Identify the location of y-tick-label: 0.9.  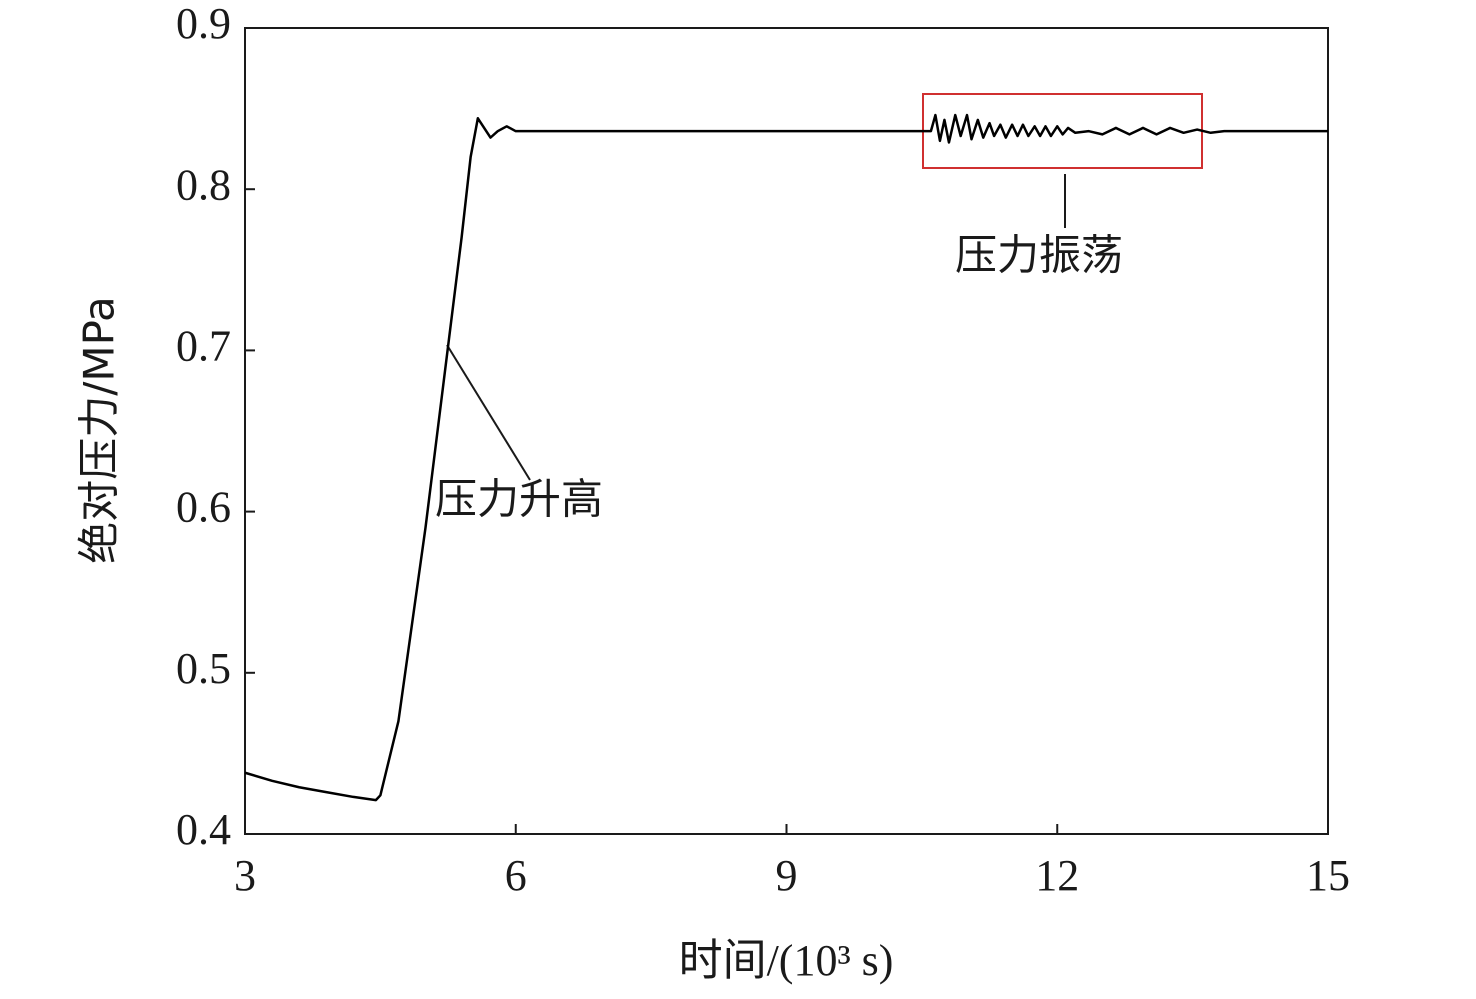
(203, 24).